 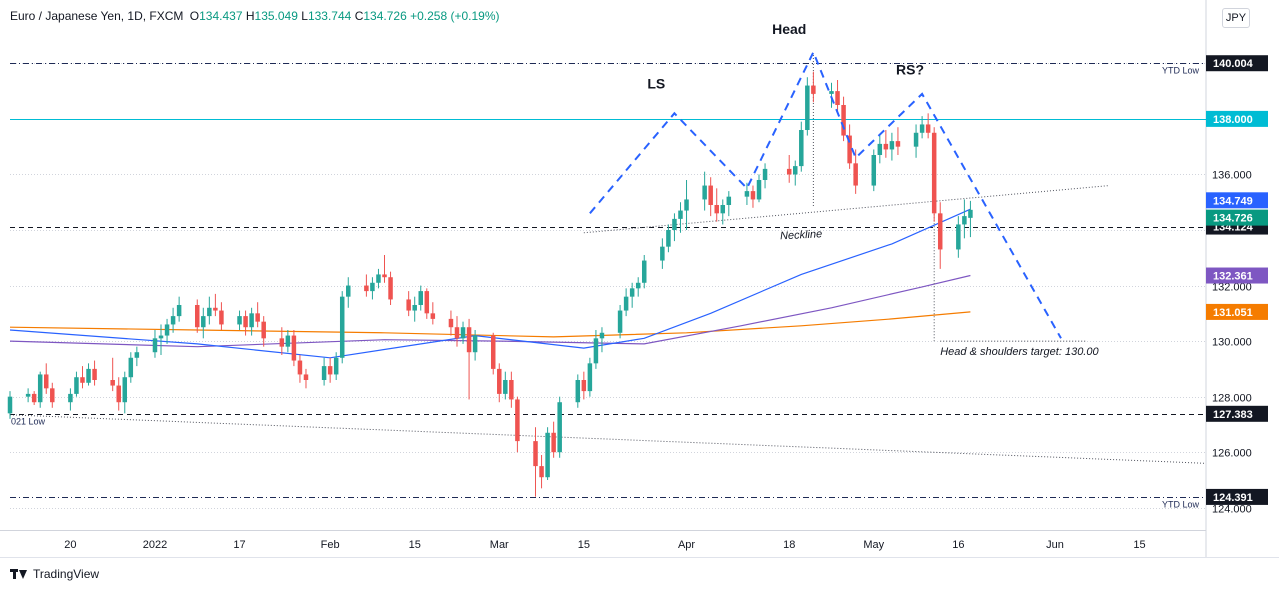 I want to click on x-tick-label: Jun, so click(x=1055, y=545).